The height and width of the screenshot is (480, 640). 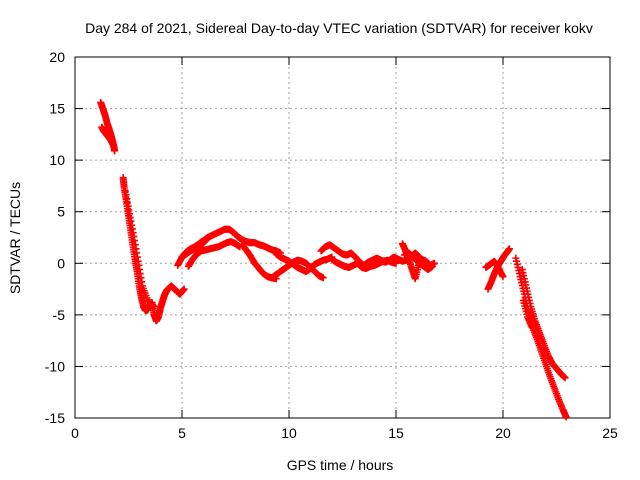 What do you see at coordinates (139, 249) in the screenshot?
I see `series-arc-2b` at bounding box center [139, 249].